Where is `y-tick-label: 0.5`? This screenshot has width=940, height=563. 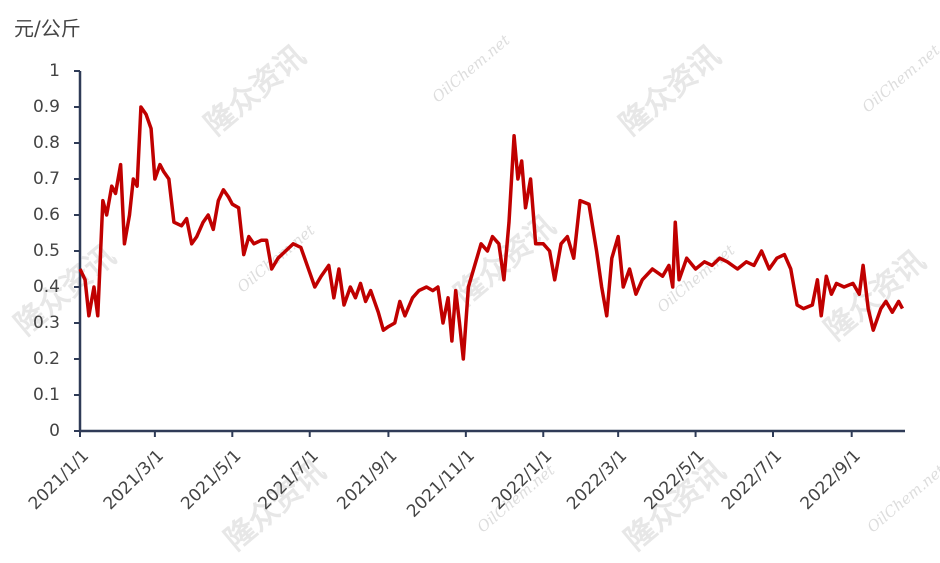 y-tick-label: 0.5 is located at coordinates (46, 251).